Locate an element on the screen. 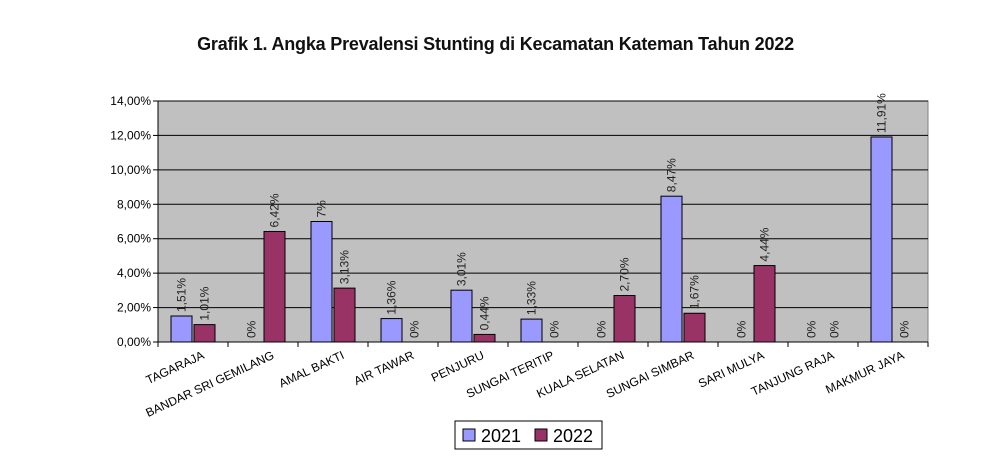  data-label-2022: 3,13% is located at coordinates (345, 267).